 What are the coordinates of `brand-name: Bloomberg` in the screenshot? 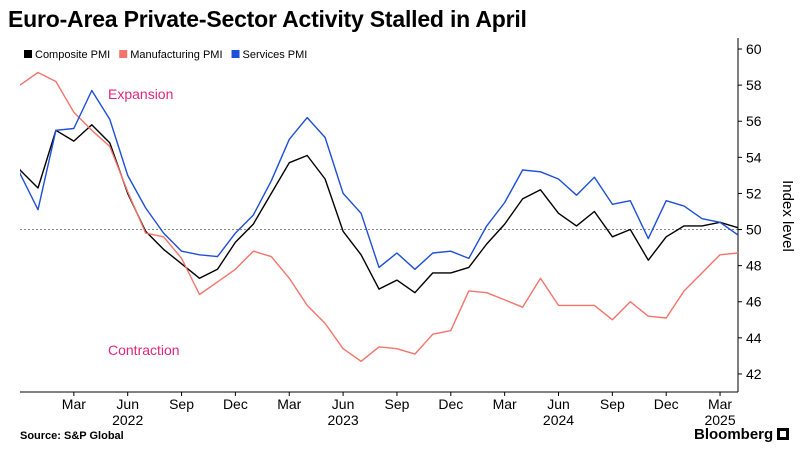 It's located at (734, 434).